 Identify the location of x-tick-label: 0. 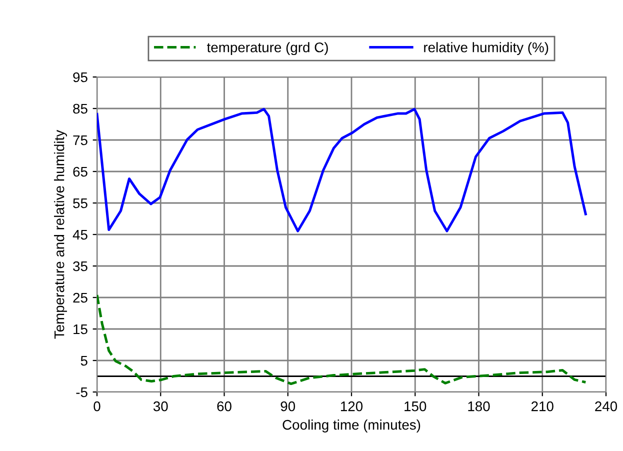
(97, 406).